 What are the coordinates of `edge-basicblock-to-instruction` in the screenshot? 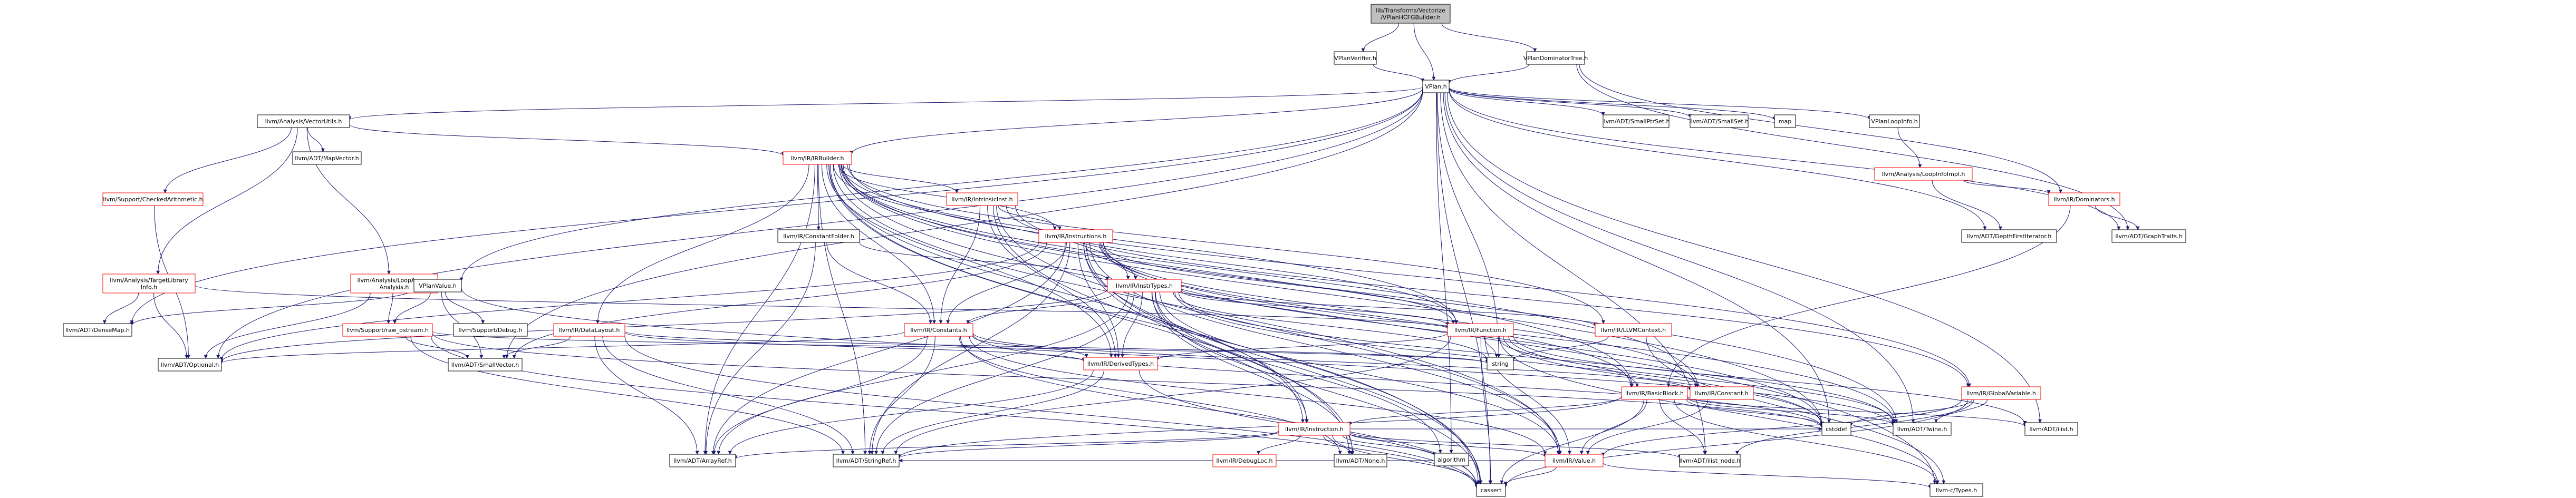 It's located at (1485, 411).